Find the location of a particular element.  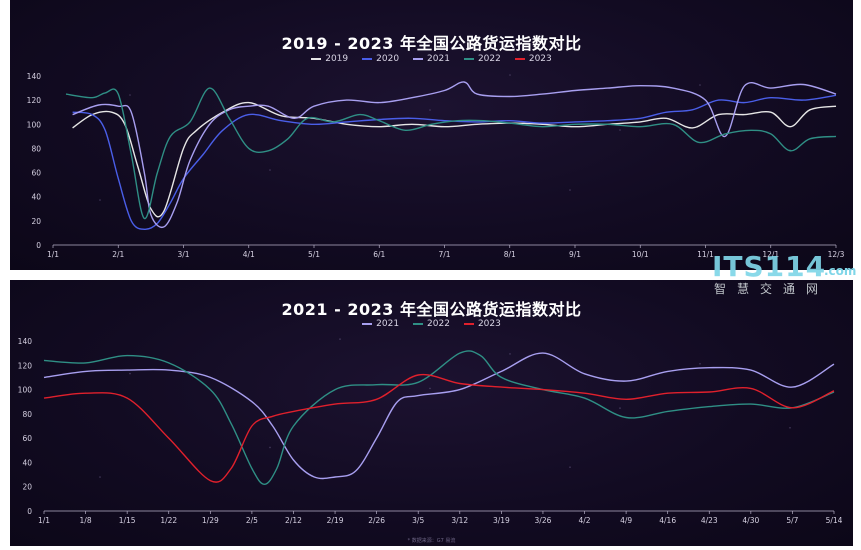

x-tick-label: 2/19 is located at coordinates (335, 520).